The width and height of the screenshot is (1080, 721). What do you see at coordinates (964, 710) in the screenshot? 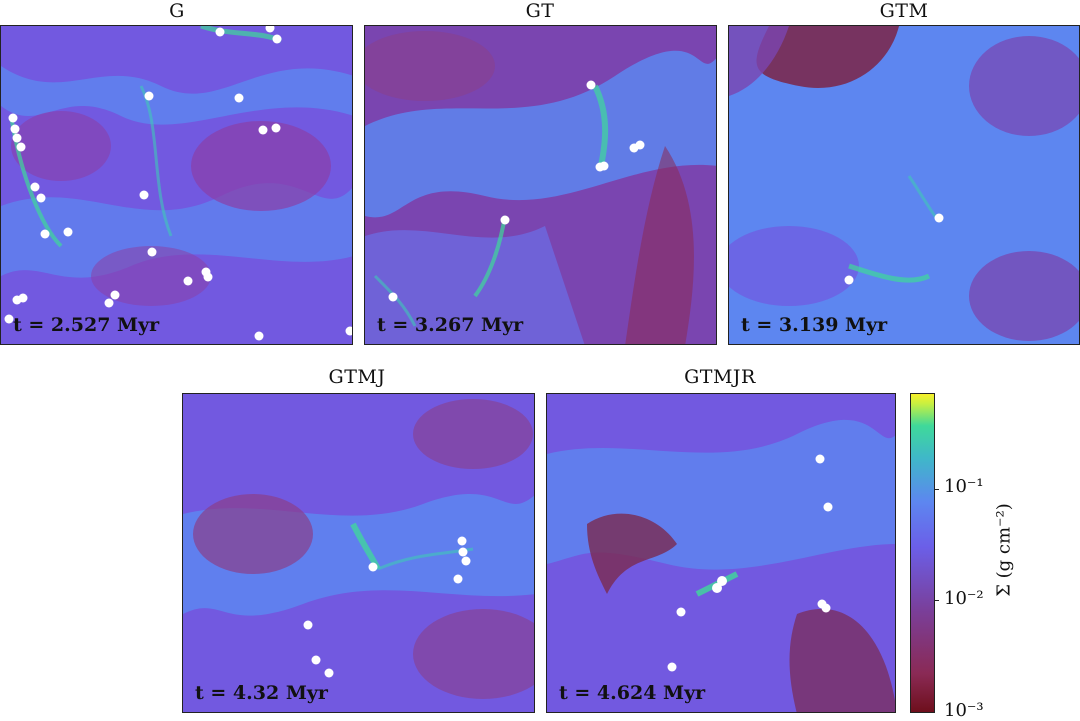
I see `colorbar-tick-label-3: 10⁻³` at bounding box center [964, 710].